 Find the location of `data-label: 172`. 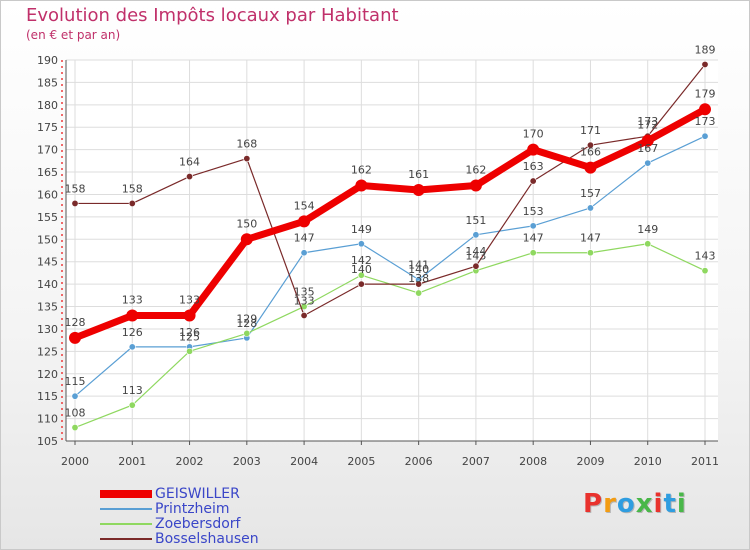

data-label: 172 is located at coordinates (647, 125).